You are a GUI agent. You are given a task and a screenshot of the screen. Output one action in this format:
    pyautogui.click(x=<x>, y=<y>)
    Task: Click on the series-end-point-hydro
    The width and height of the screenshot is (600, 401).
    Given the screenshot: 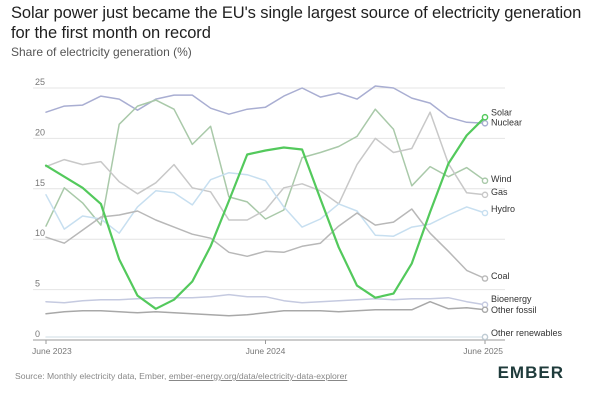 What is the action you would take?
    pyautogui.click(x=485, y=213)
    